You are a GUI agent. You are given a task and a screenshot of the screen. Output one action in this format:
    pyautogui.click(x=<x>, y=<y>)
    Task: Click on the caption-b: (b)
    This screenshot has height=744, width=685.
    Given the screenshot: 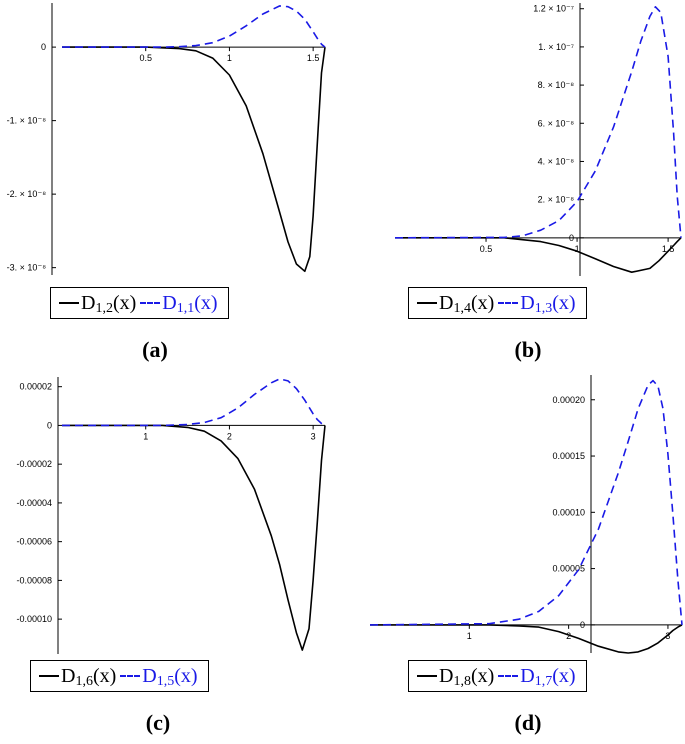 What is the action you would take?
    pyautogui.click(x=528, y=349)
    